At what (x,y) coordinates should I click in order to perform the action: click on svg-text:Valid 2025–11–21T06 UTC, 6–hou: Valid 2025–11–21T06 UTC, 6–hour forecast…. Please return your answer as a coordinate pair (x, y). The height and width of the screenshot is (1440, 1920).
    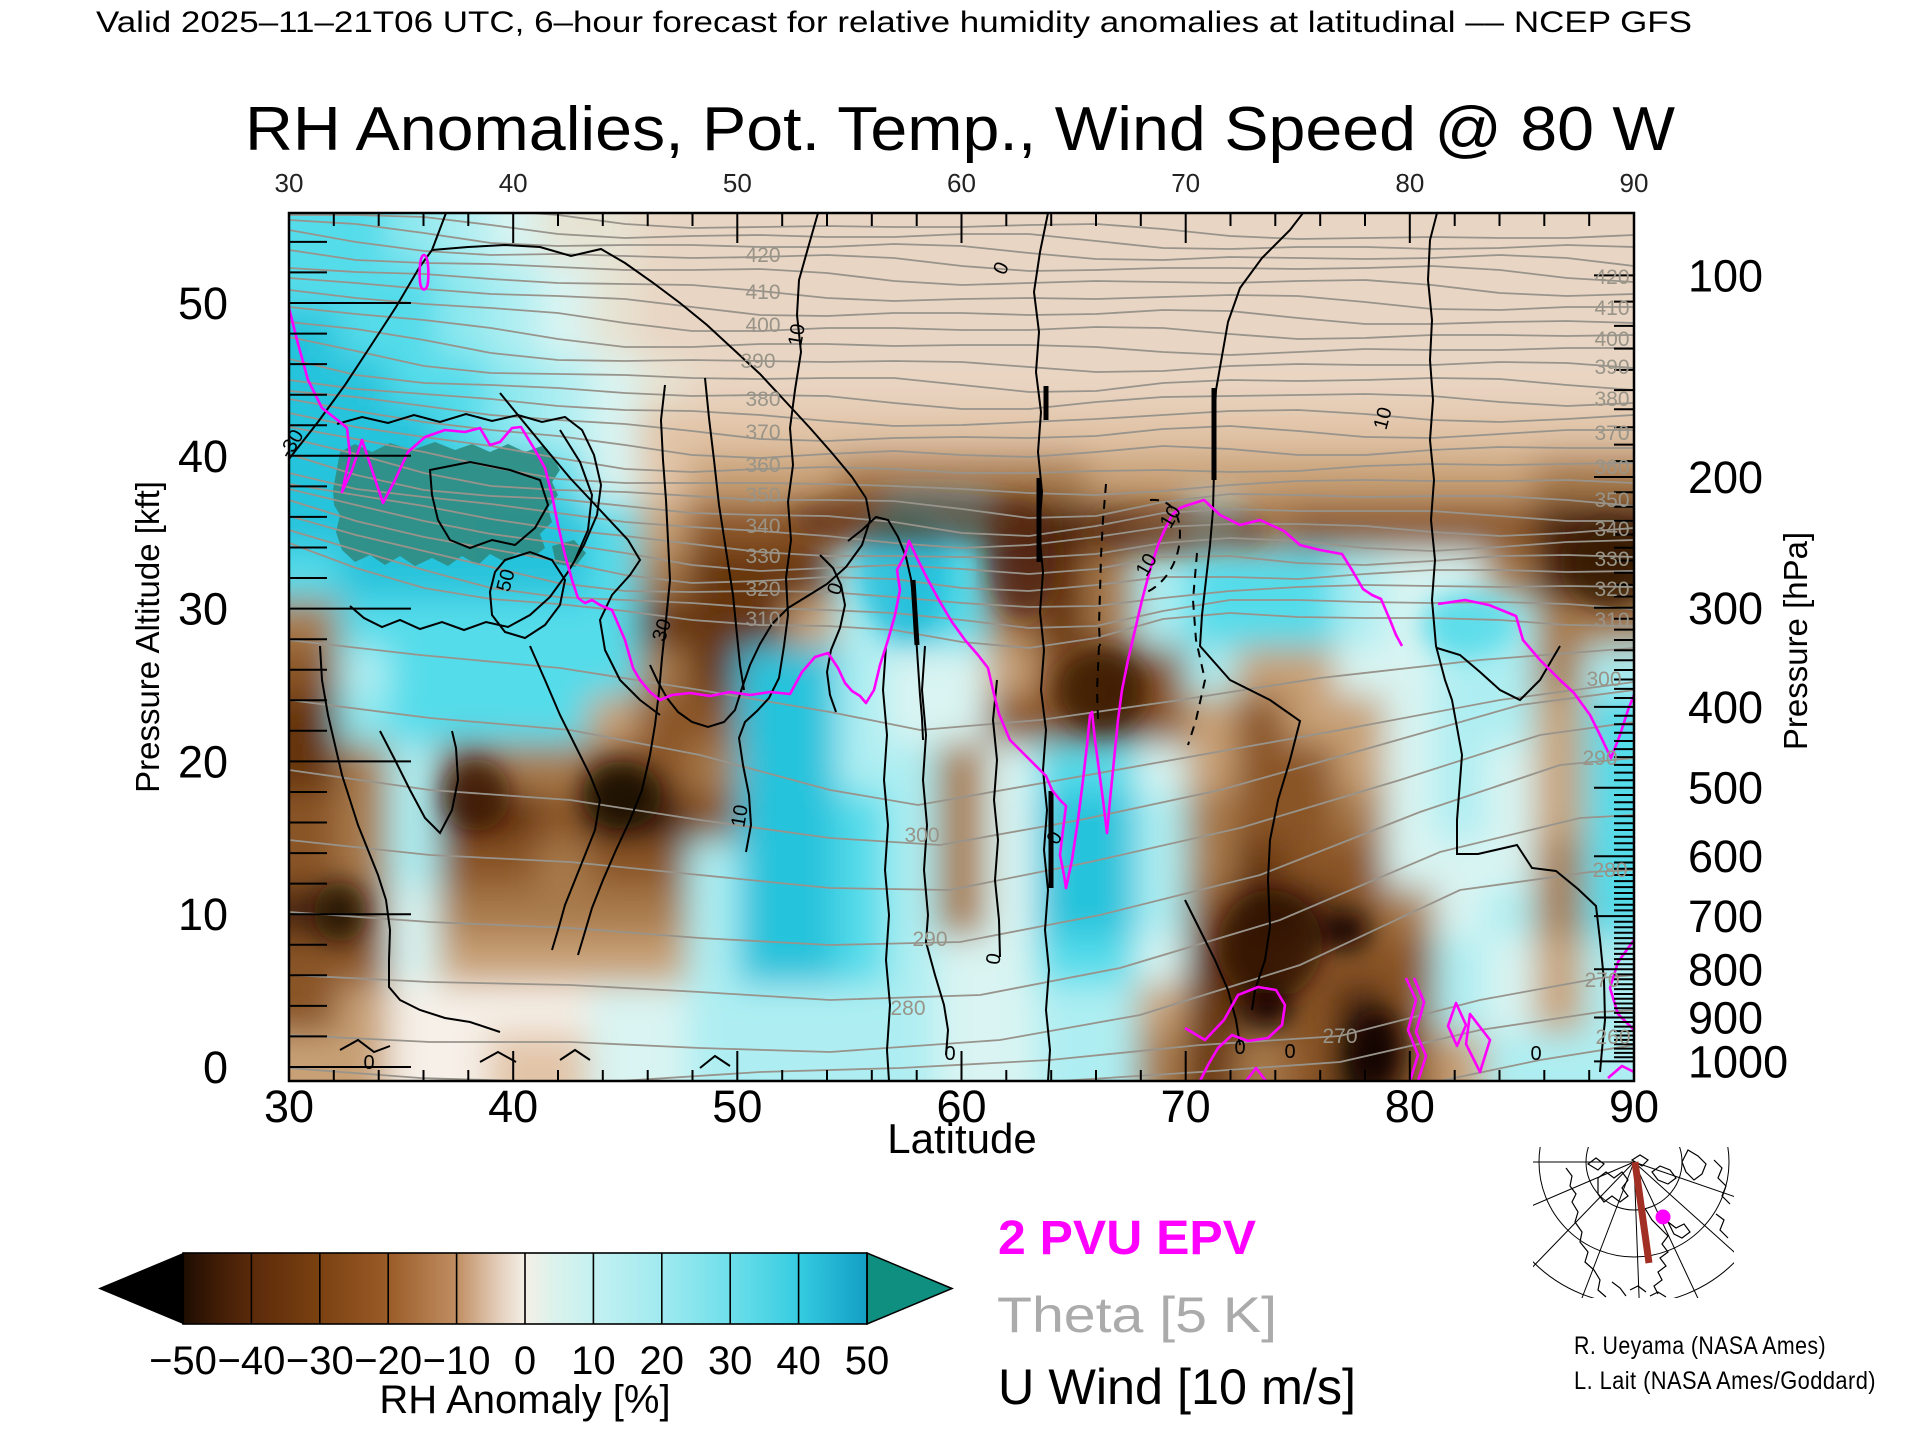
    Looking at the image, I should click on (894, 22).